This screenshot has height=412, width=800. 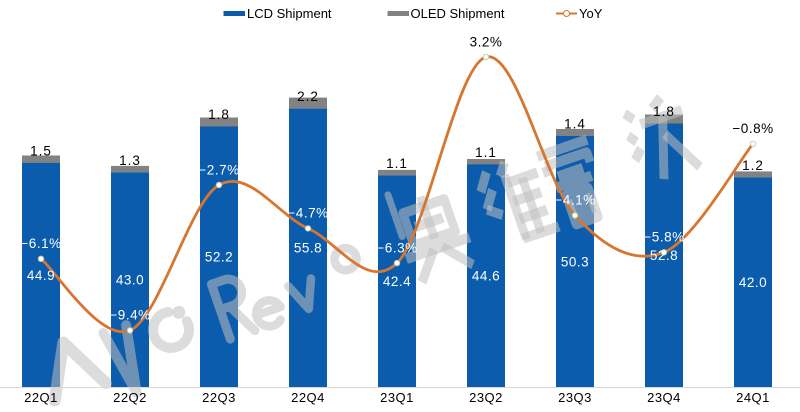 What do you see at coordinates (219, 397) in the screenshot?
I see `svg-text: 22Q3` at bounding box center [219, 397].